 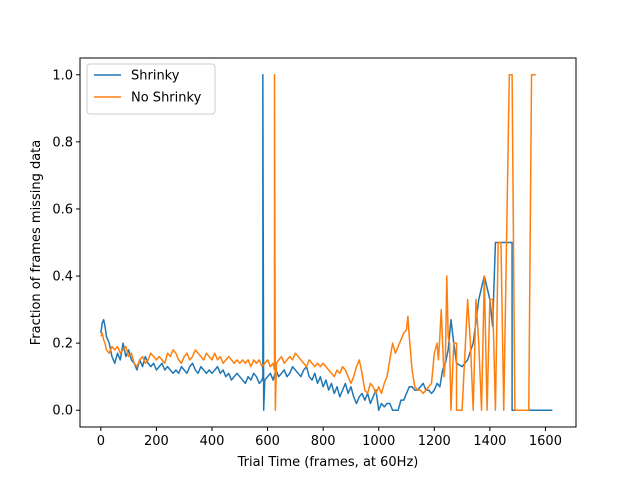 I want to click on x-tick-label: 1000, so click(x=378, y=441).